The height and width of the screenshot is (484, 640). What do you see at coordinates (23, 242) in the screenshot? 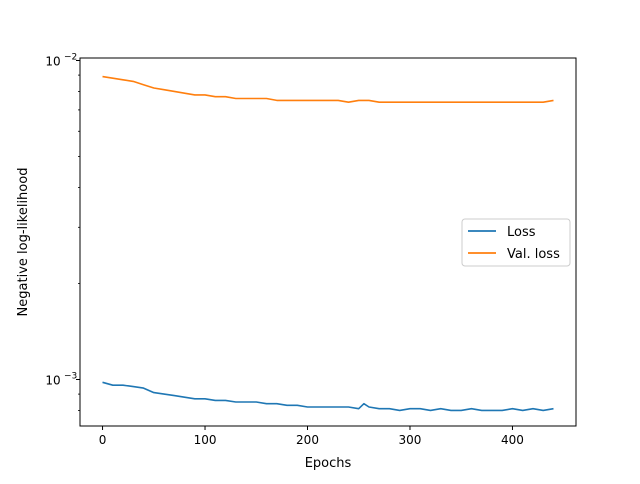
I see `y-axis-label: Negative log-likelihood` at bounding box center [23, 242].